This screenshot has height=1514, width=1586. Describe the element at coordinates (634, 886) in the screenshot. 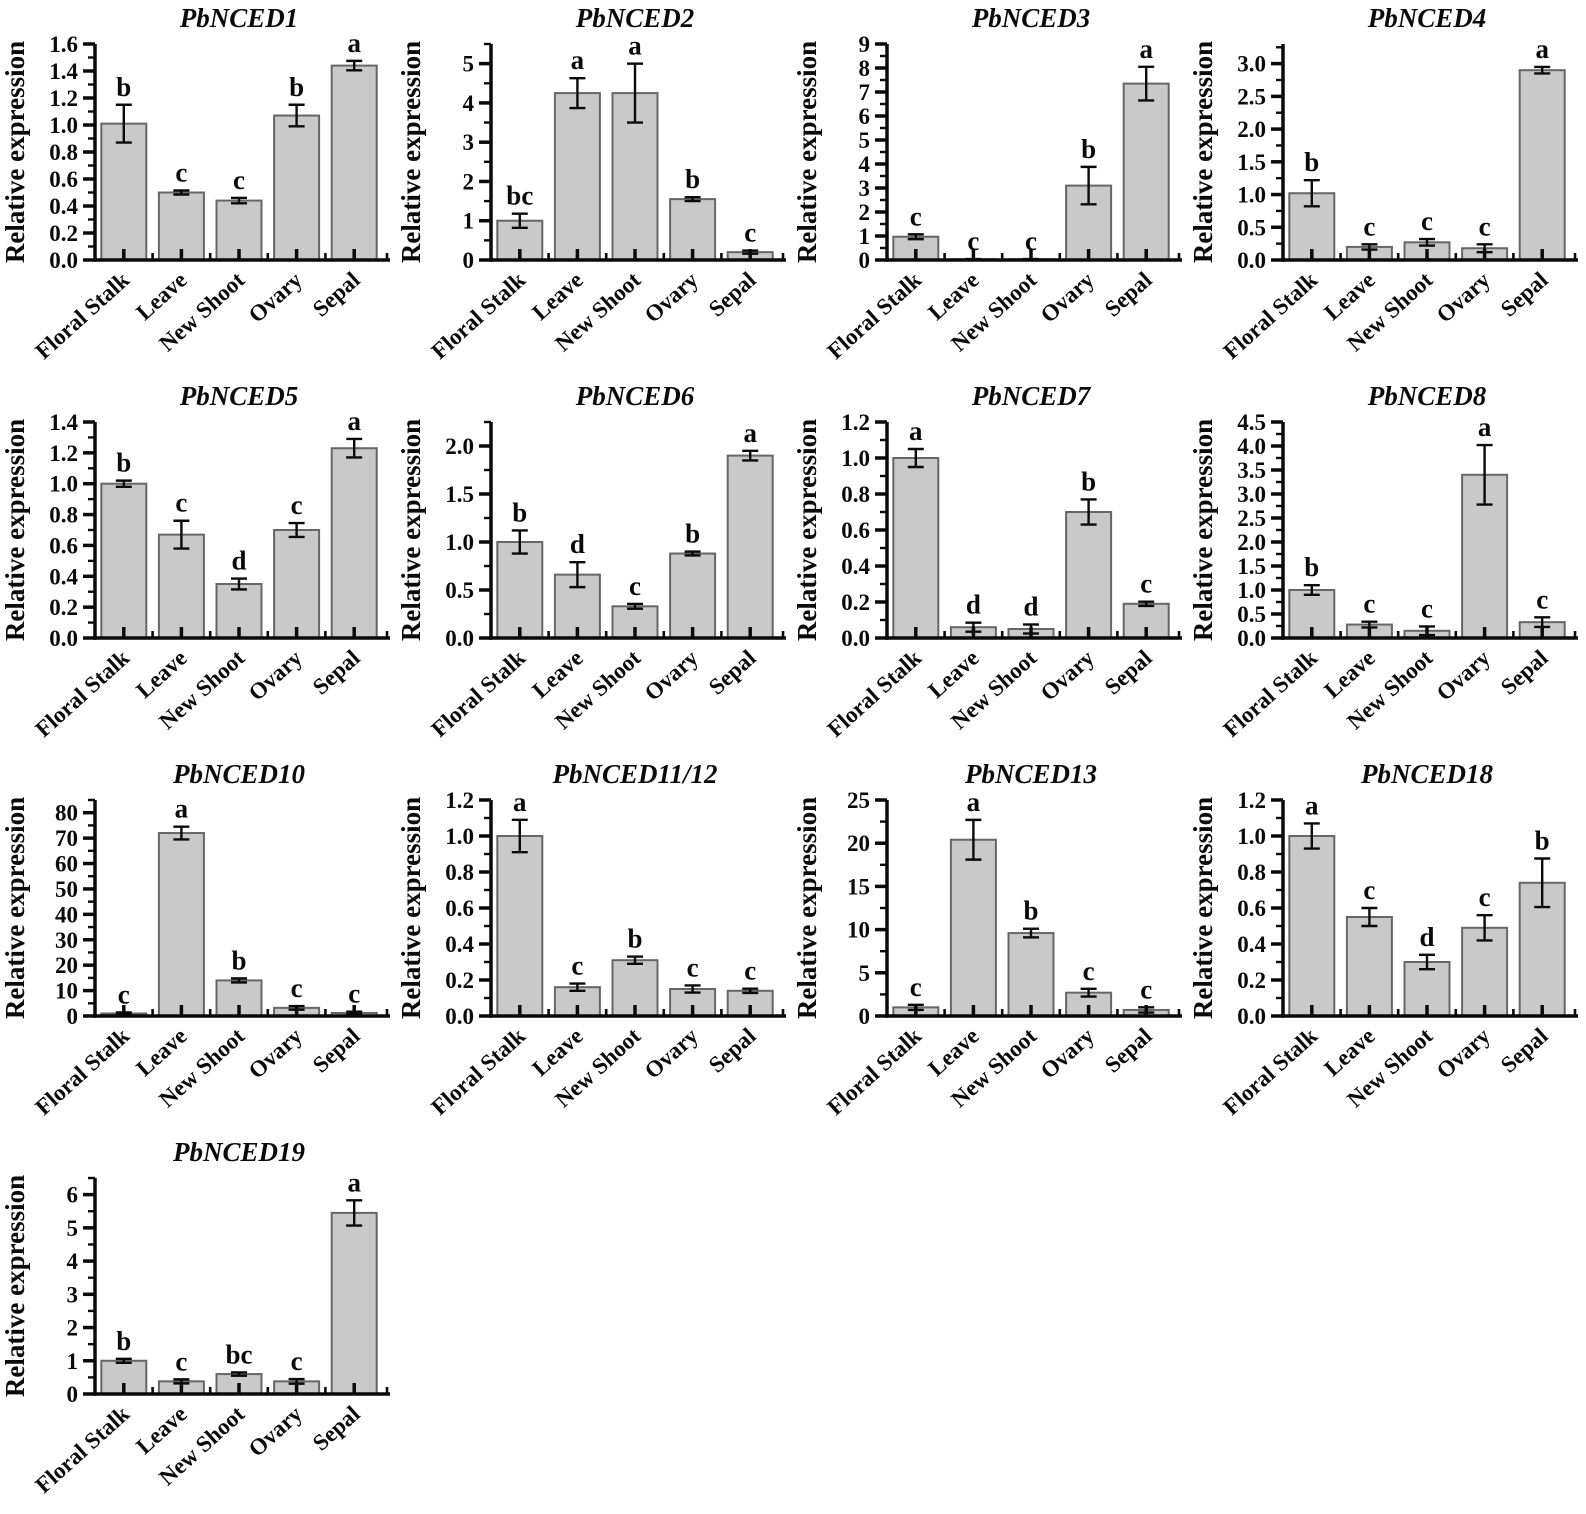

I see `sig-letters-group: a c b c c` at that location.